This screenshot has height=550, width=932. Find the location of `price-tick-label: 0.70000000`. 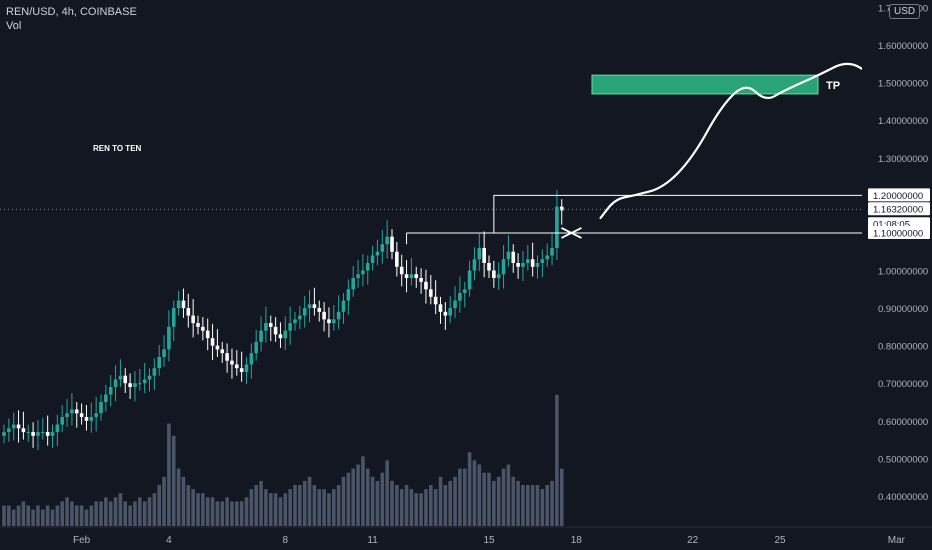

price-tick-label: 0.70000000 is located at coordinates (903, 384).